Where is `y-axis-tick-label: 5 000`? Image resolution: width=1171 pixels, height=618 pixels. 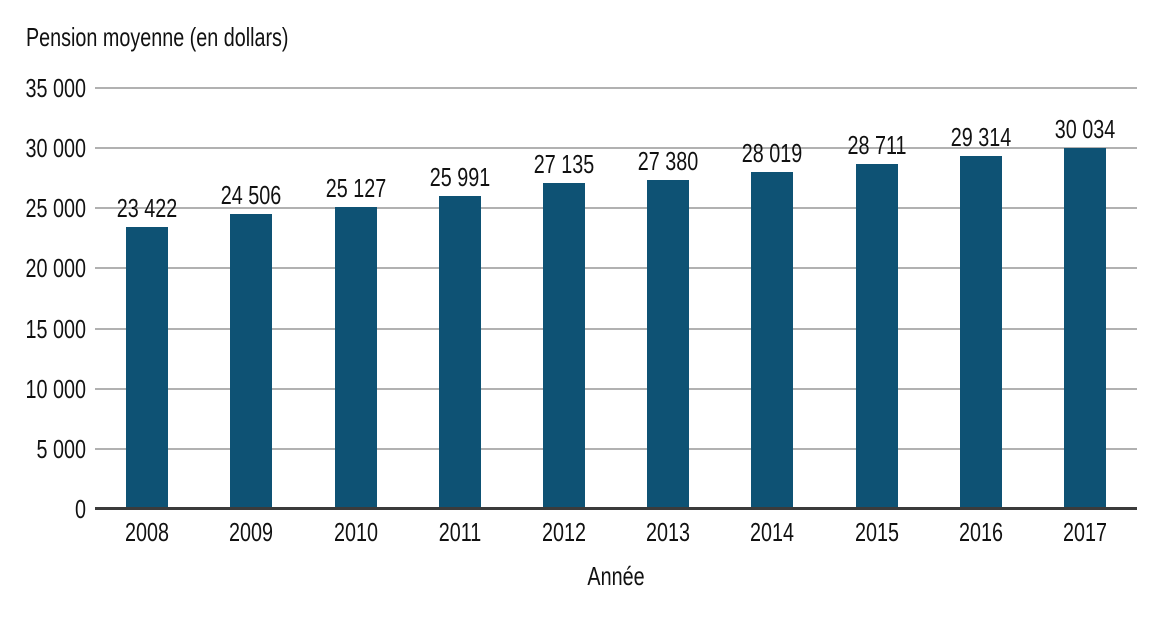
y-axis-tick-label: 5 000 is located at coordinates (61, 448).